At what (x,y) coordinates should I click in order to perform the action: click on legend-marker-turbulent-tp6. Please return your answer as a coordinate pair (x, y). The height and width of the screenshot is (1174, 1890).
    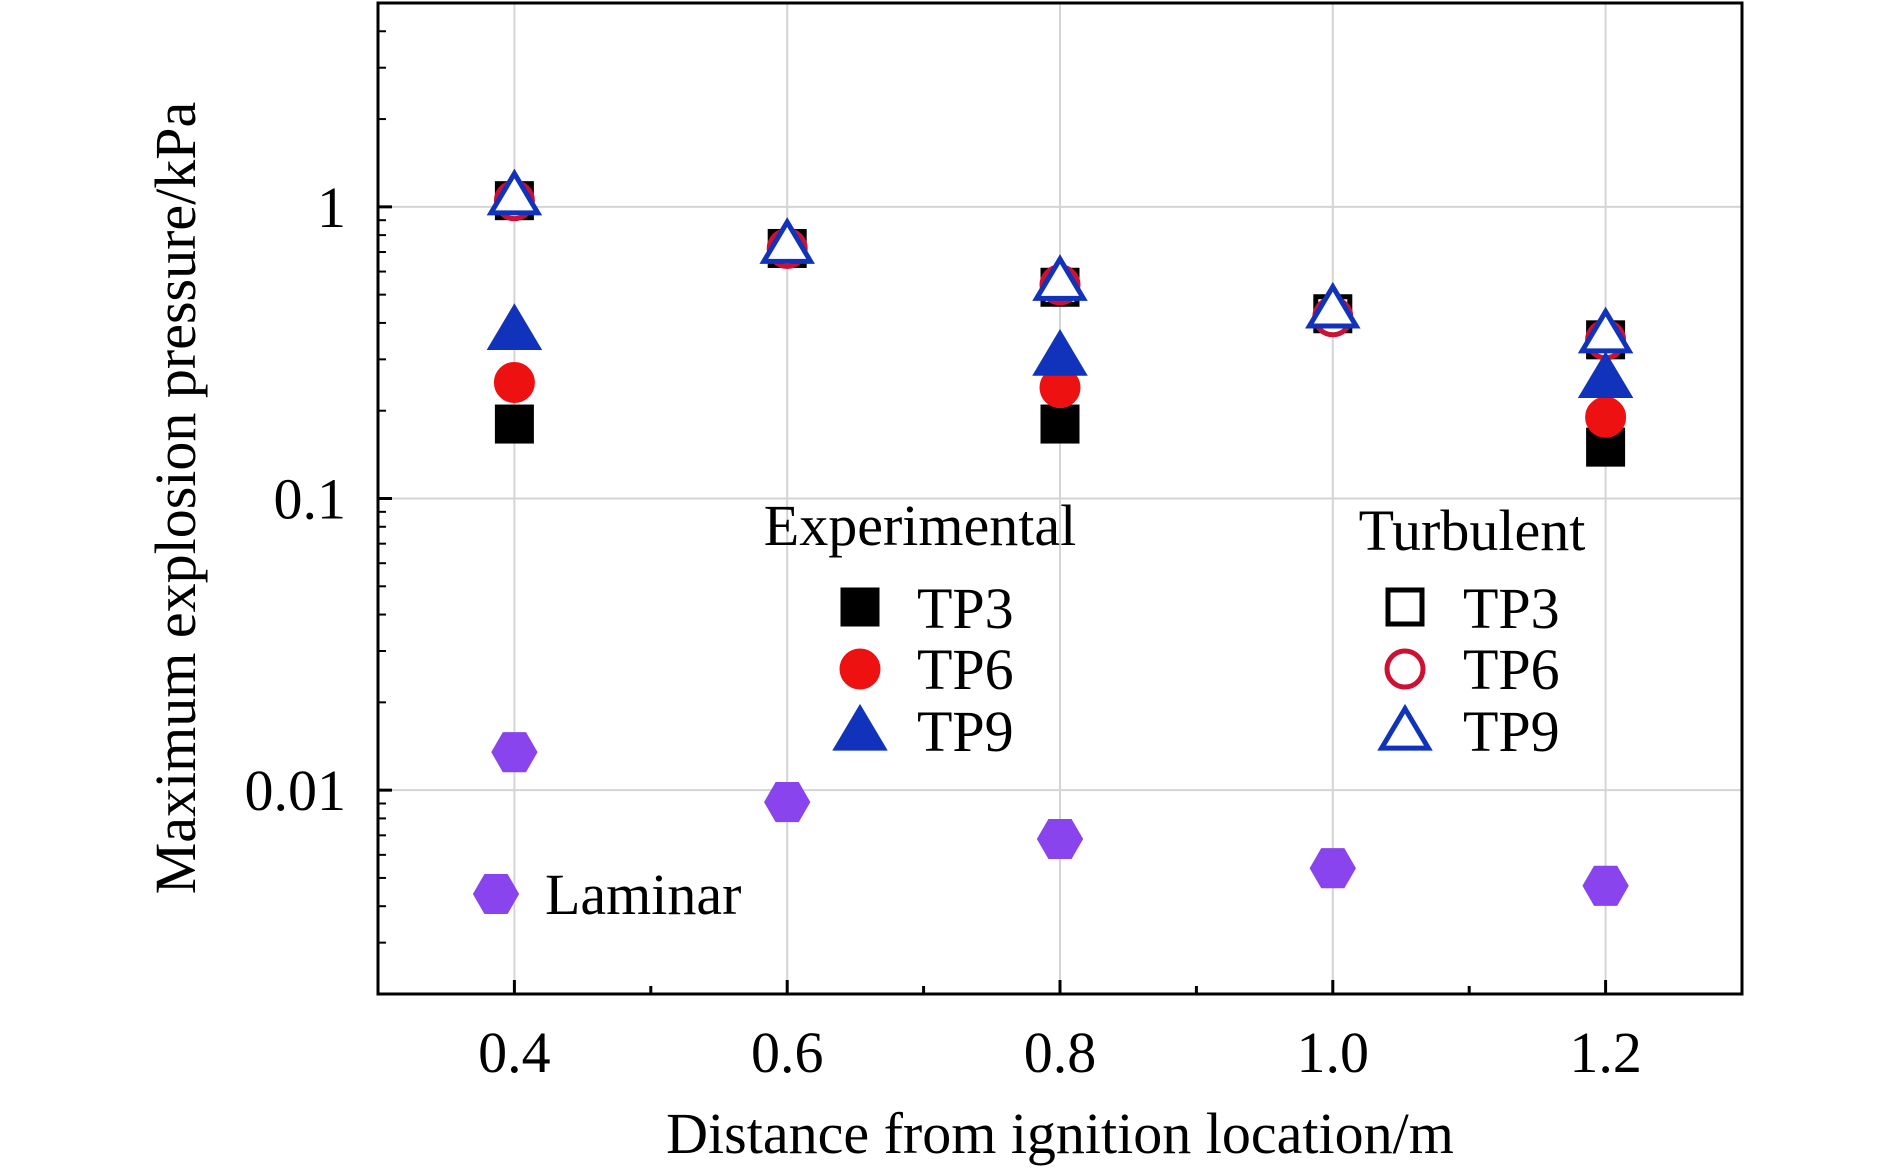
    Looking at the image, I should click on (1405, 669).